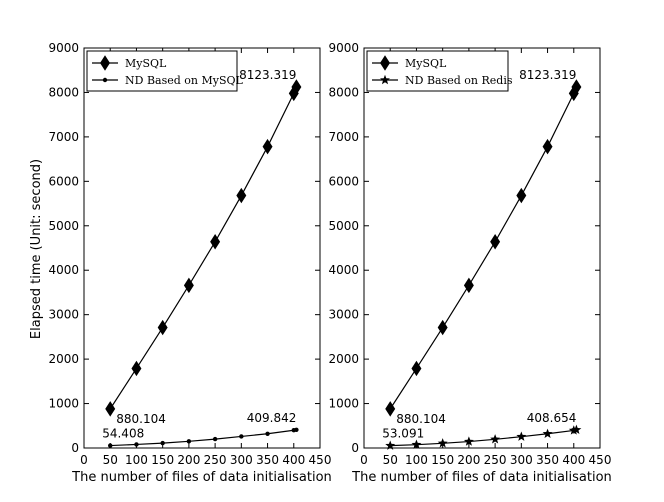  I want to click on legend: MySQL ND Based on Redis, so click(439, 71).